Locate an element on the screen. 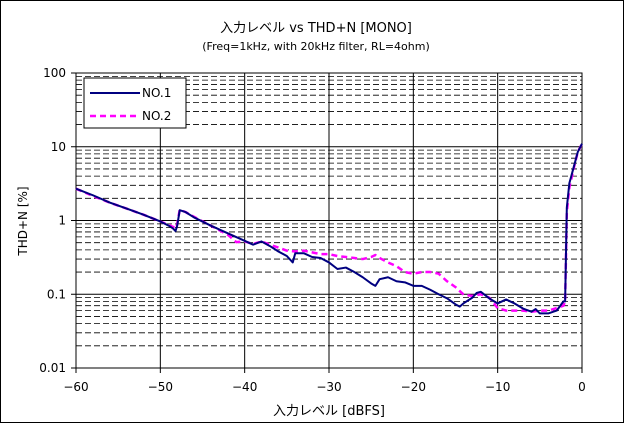  x-axis-label: 入力レベル [dBFS] is located at coordinates (329, 411).